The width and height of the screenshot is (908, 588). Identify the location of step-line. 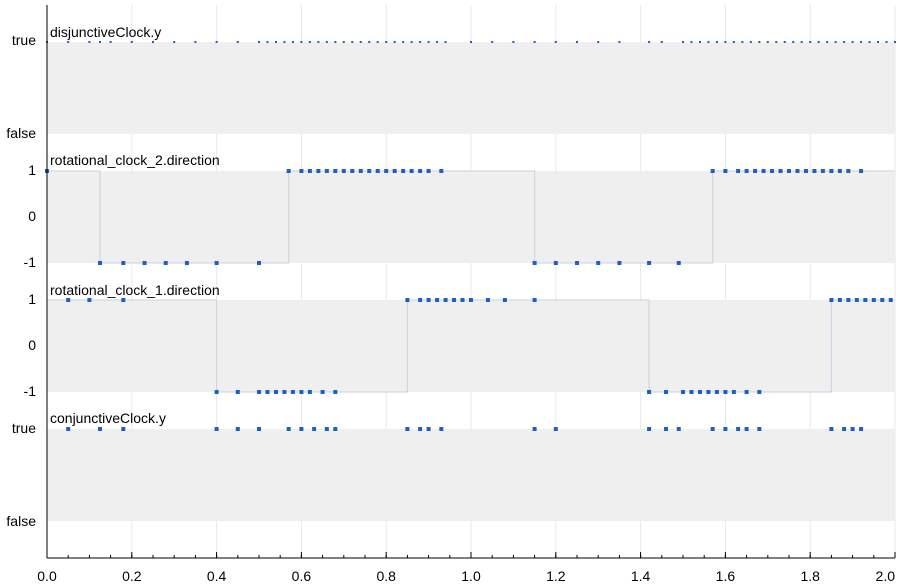
(471, 346).